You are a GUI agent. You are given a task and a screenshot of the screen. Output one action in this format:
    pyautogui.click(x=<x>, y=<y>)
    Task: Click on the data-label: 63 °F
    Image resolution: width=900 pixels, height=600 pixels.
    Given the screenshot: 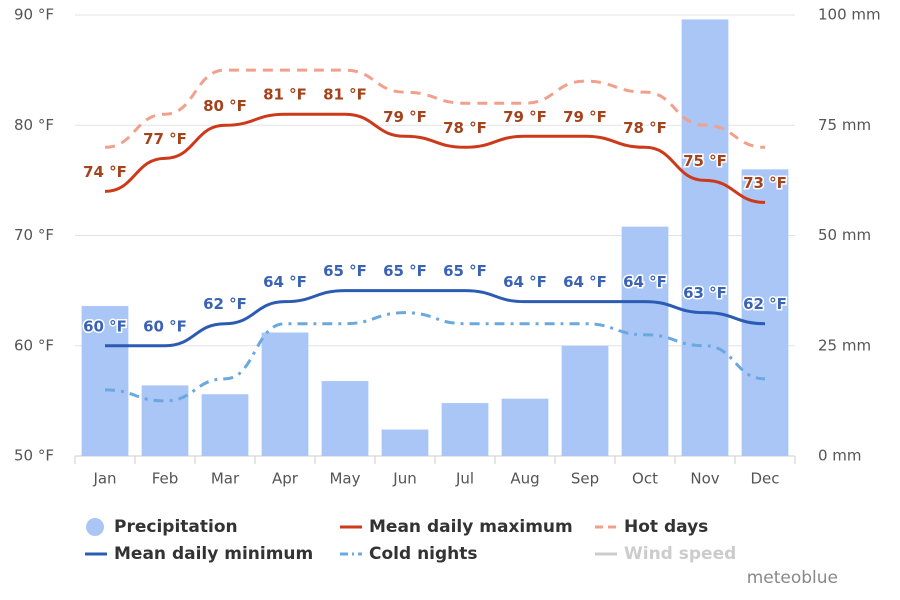 What is the action you would take?
    pyautogui.click(x=705, y=293)
    